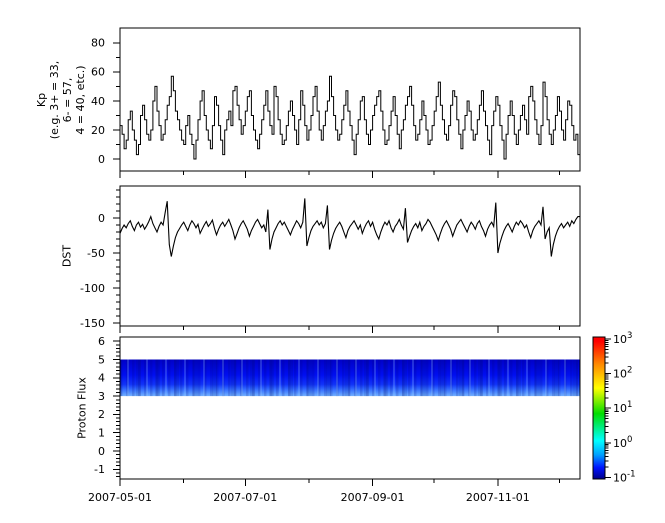 This screenshot has height=523, width=665. What do you see at coordinates (101, 451) in the screenshot?
I see `proton-flux-ytick-label: 0` at bounding box center [101, 451].